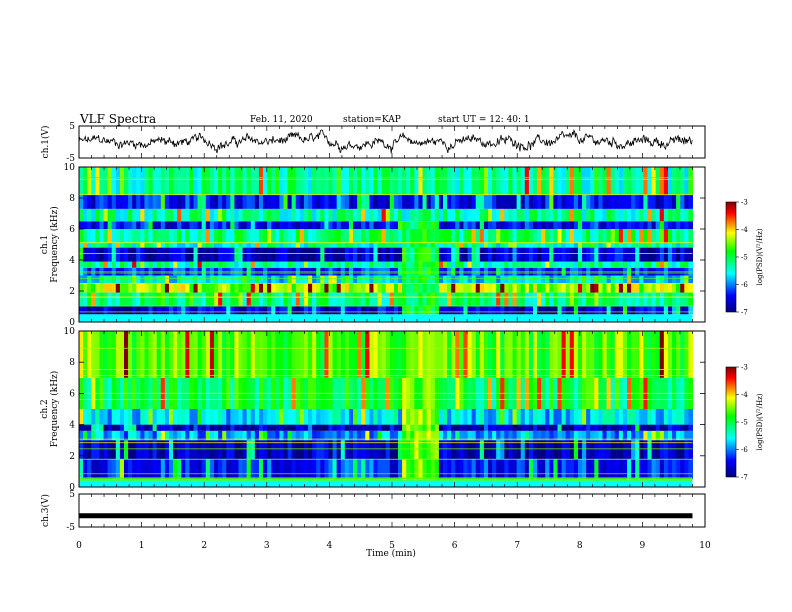 The height and width of the screenshot is (612, 792). I want to click on colorbar-tick-label: -3, so click(744, 203).